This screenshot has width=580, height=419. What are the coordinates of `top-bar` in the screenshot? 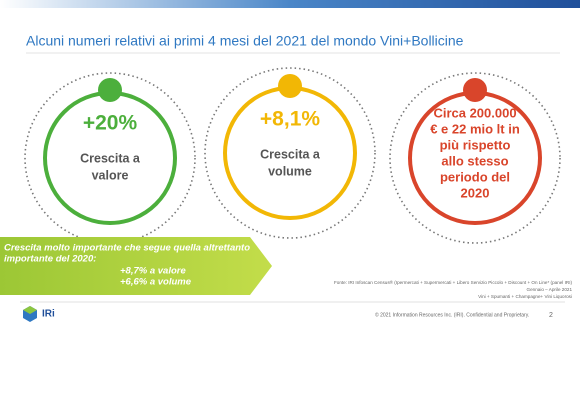 It's located at (290, 4).